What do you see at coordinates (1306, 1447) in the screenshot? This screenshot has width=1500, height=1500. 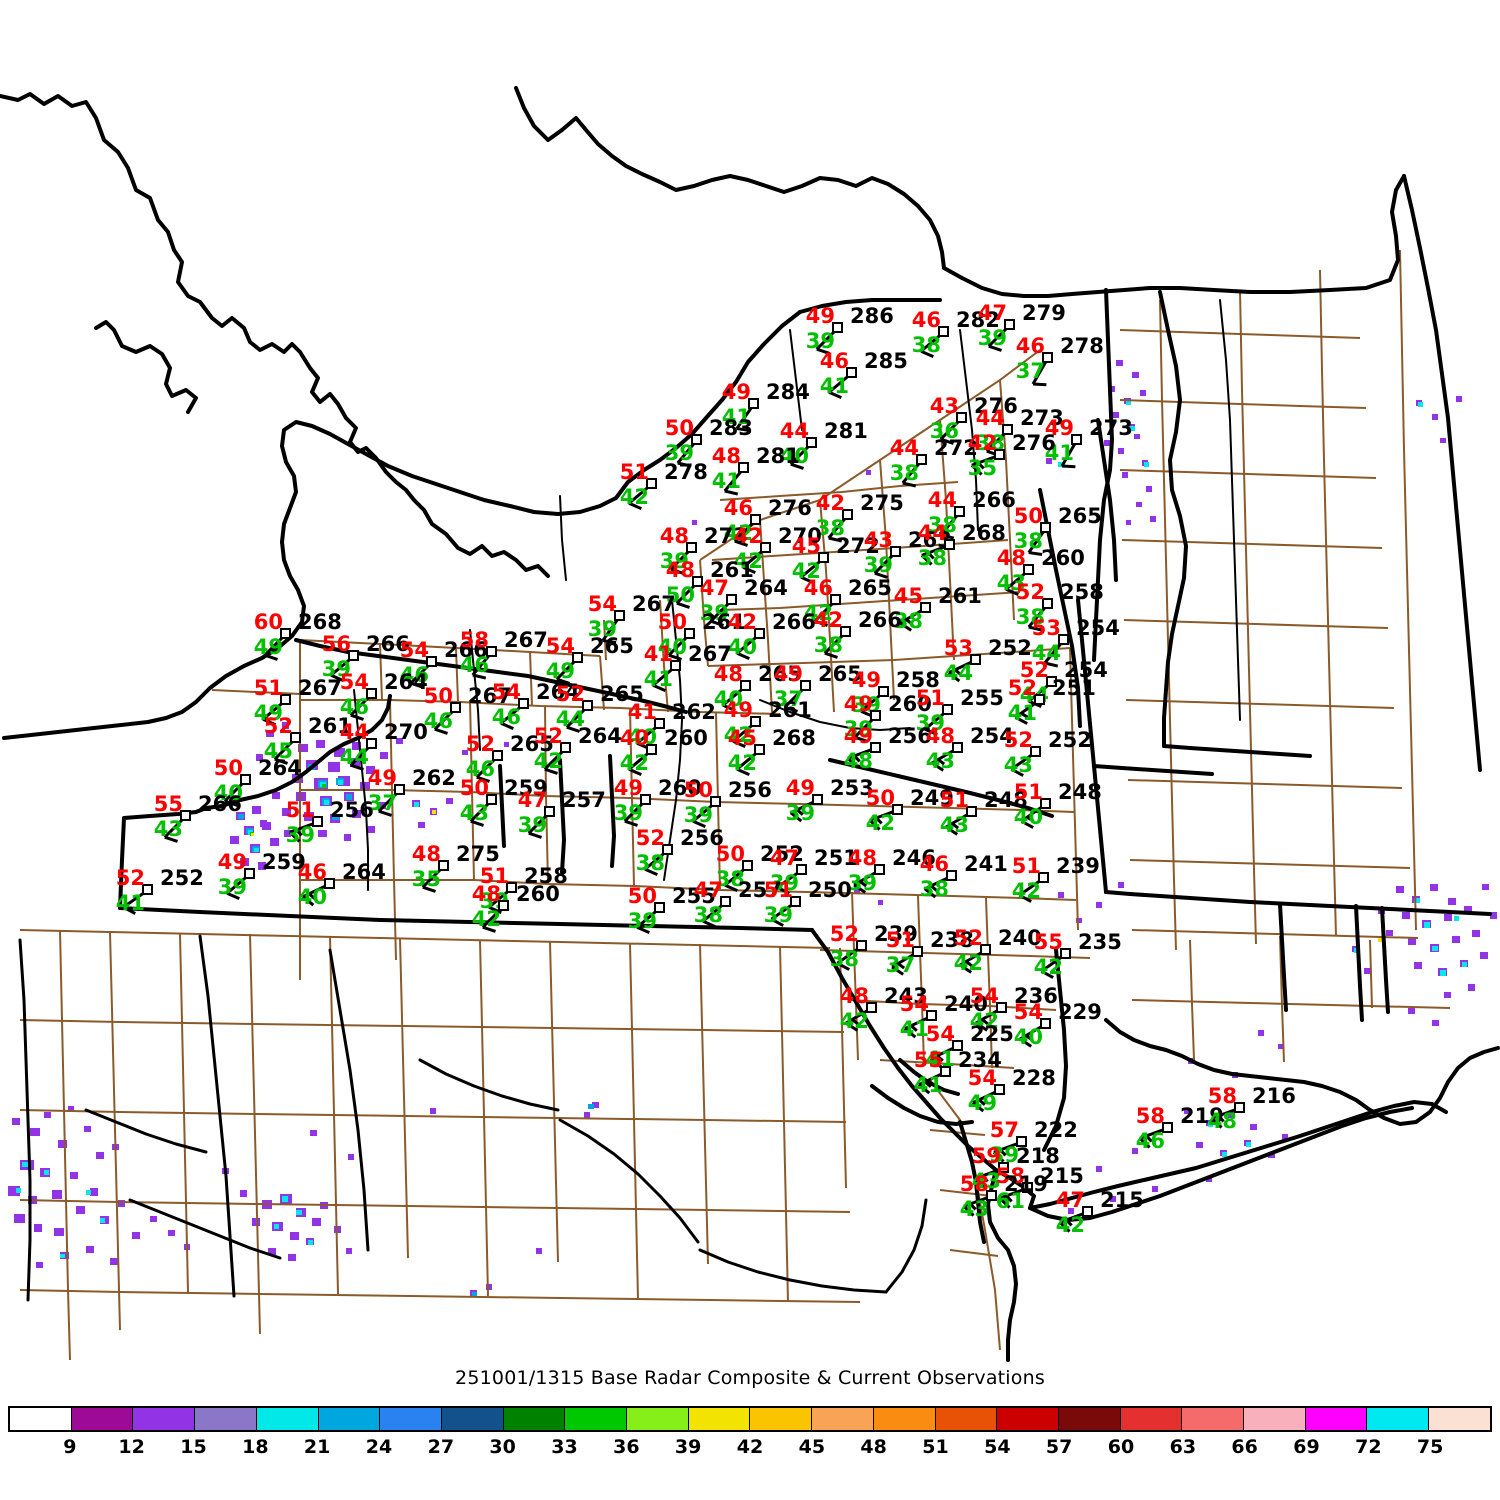 I see `colorbar-tick: 69` at bounding box center [1306, 1447].